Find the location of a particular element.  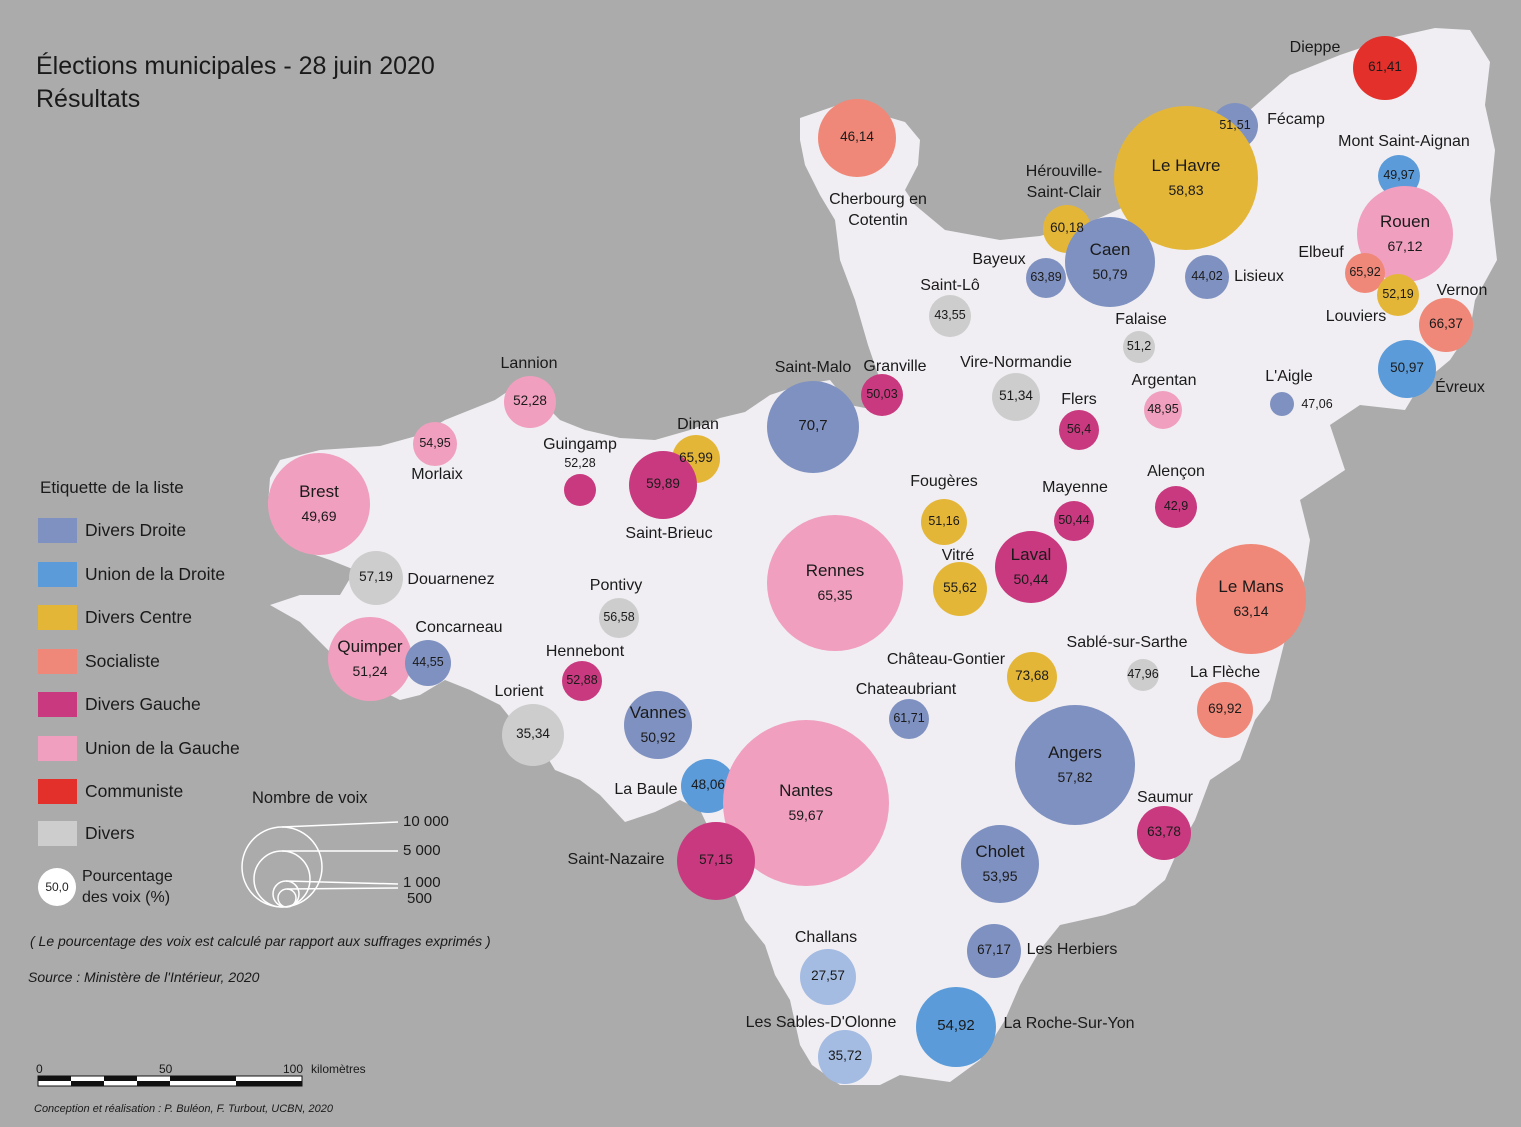

city-value-laval: 50,44 is located at coordinates (1031, 579).